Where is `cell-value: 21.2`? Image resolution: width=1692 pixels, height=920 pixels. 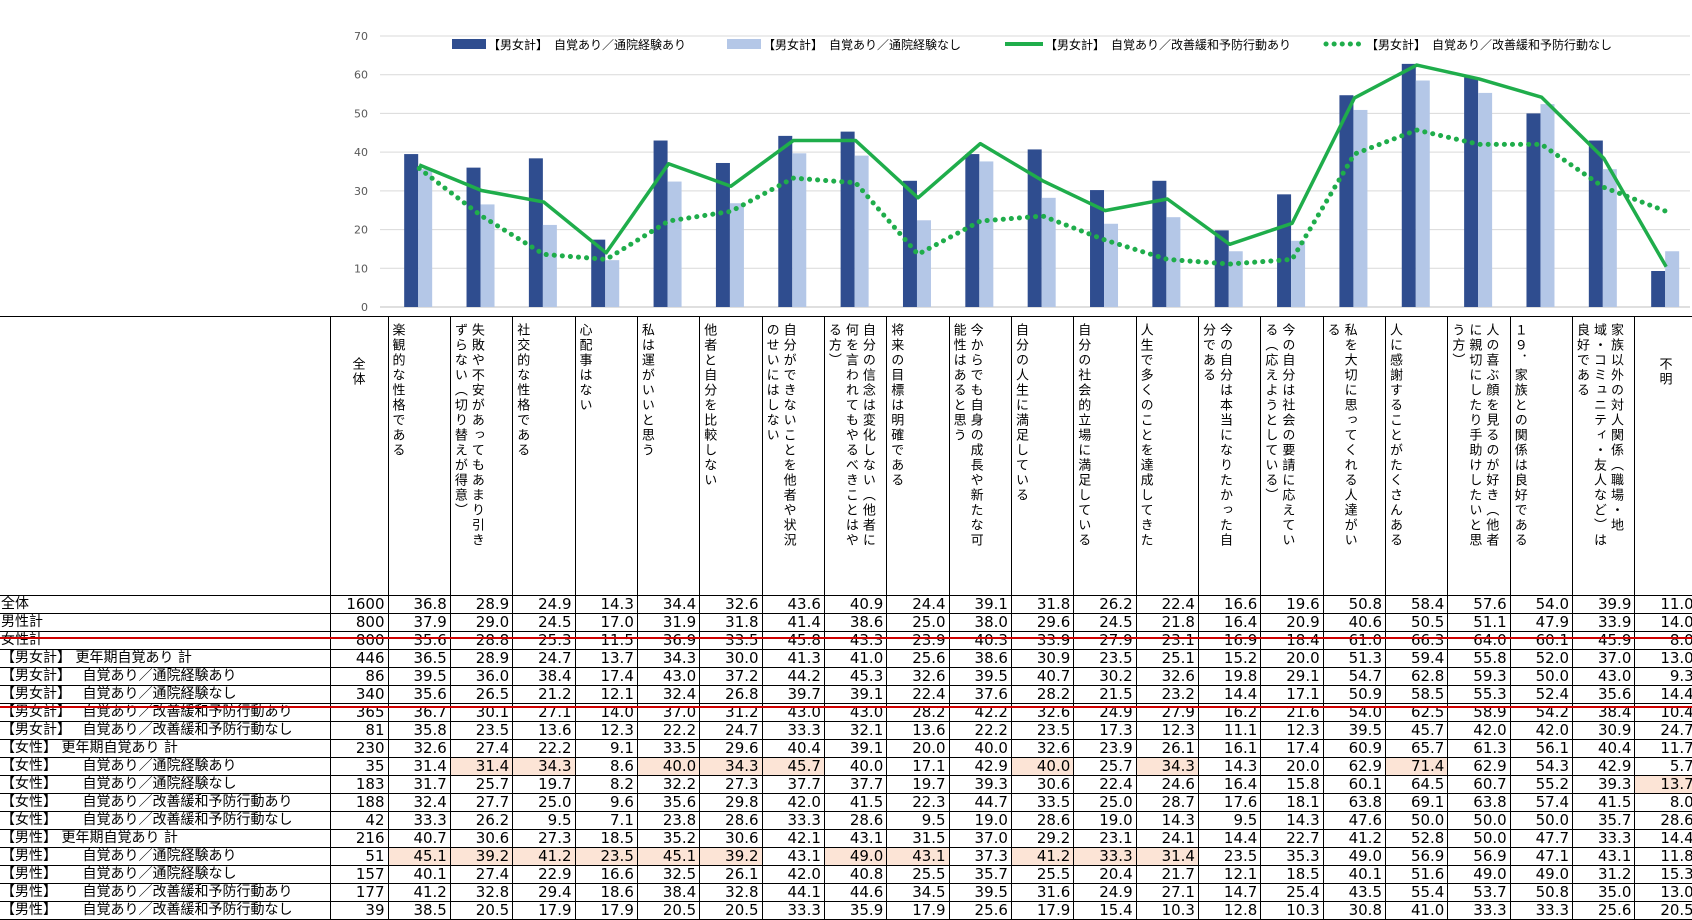 cell-value: 21.2 is located at coordinates (544, 694).